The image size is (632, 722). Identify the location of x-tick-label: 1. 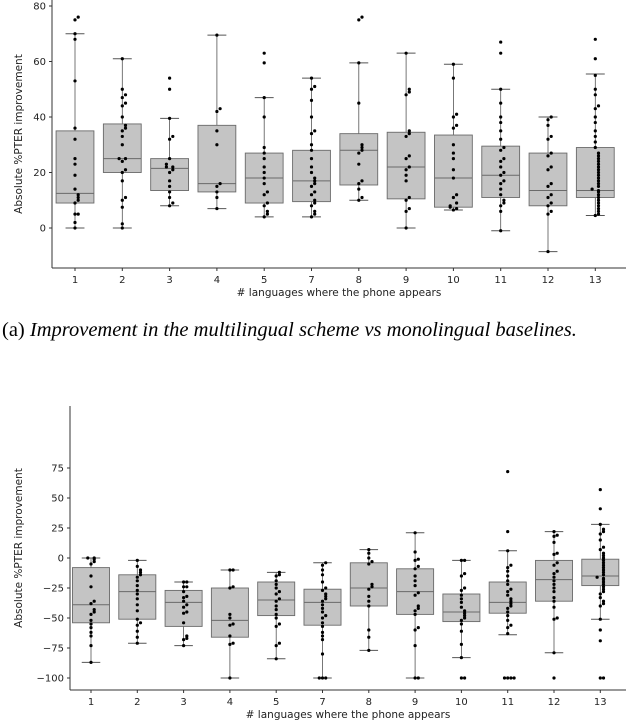
(75, 280).